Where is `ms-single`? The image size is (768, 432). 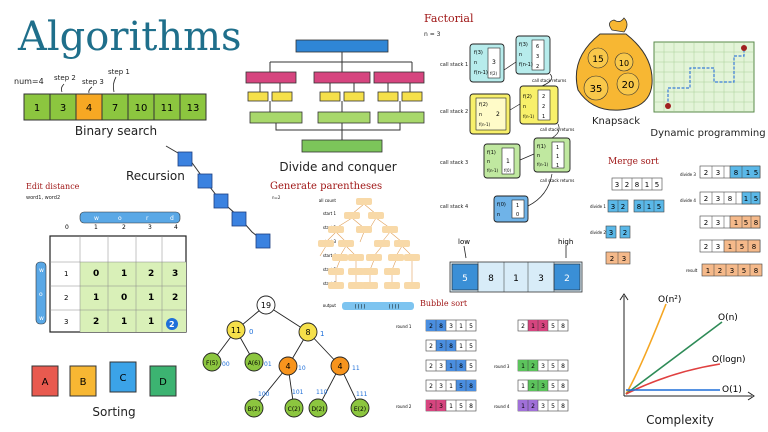 ms-single is located at coordinates (611, 232).